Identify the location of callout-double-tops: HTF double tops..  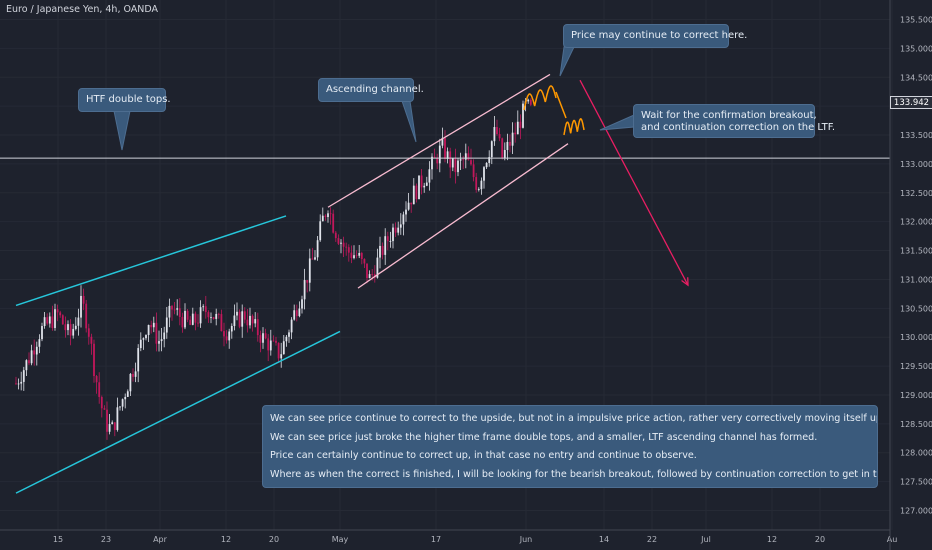
(124, 100).